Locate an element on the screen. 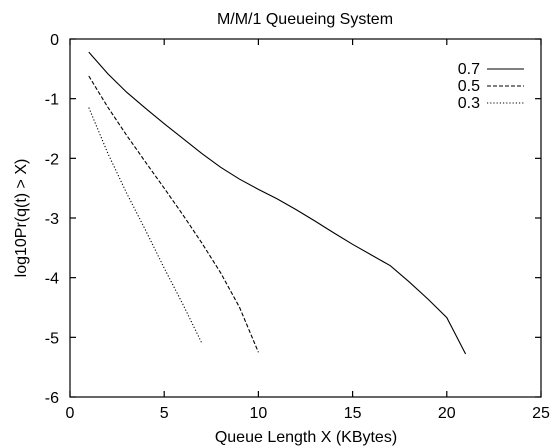 The height and width of the screenshot is (446, 556). y-tick-label: -3 is located at coordinates (52, 219).